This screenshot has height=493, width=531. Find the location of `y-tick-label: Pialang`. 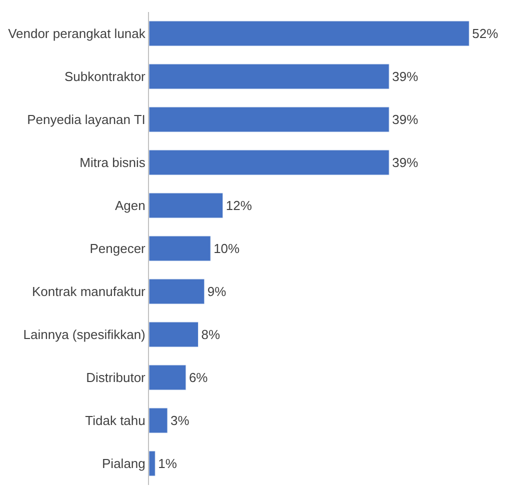

y-tick-label: Pialang is located at coordinates (124, 464).